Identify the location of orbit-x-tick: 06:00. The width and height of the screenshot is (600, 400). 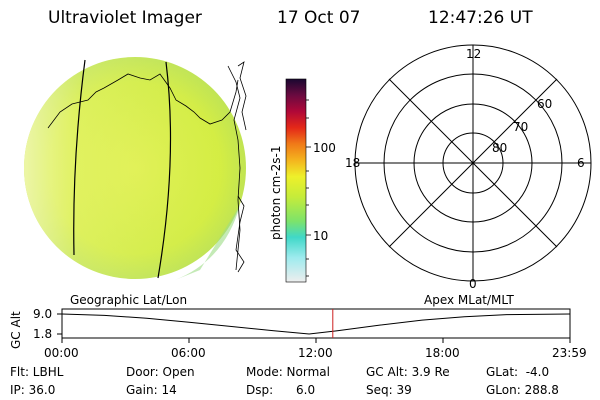
(188, 353).